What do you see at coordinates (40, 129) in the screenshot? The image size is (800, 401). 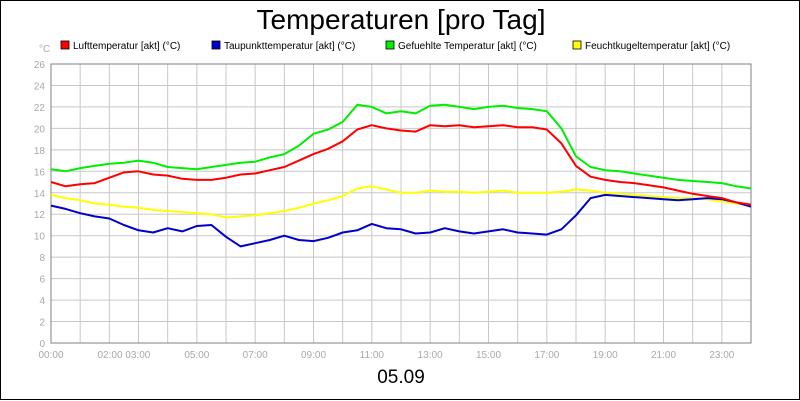 I see `y-tick-label: 20` at bounding box center [40, 129].